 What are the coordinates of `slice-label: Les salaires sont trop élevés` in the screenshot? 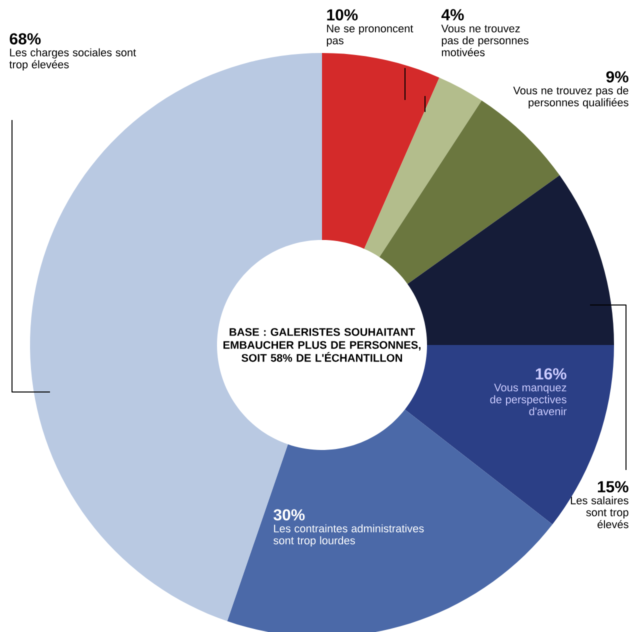 It's located at (599, 512).